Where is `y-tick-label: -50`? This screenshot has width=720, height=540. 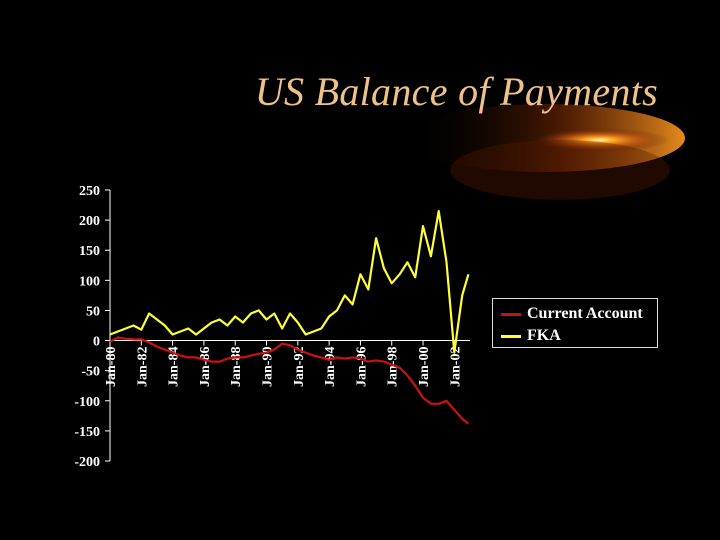 y-tick-label: -50 is located at coordinates (90, 372).